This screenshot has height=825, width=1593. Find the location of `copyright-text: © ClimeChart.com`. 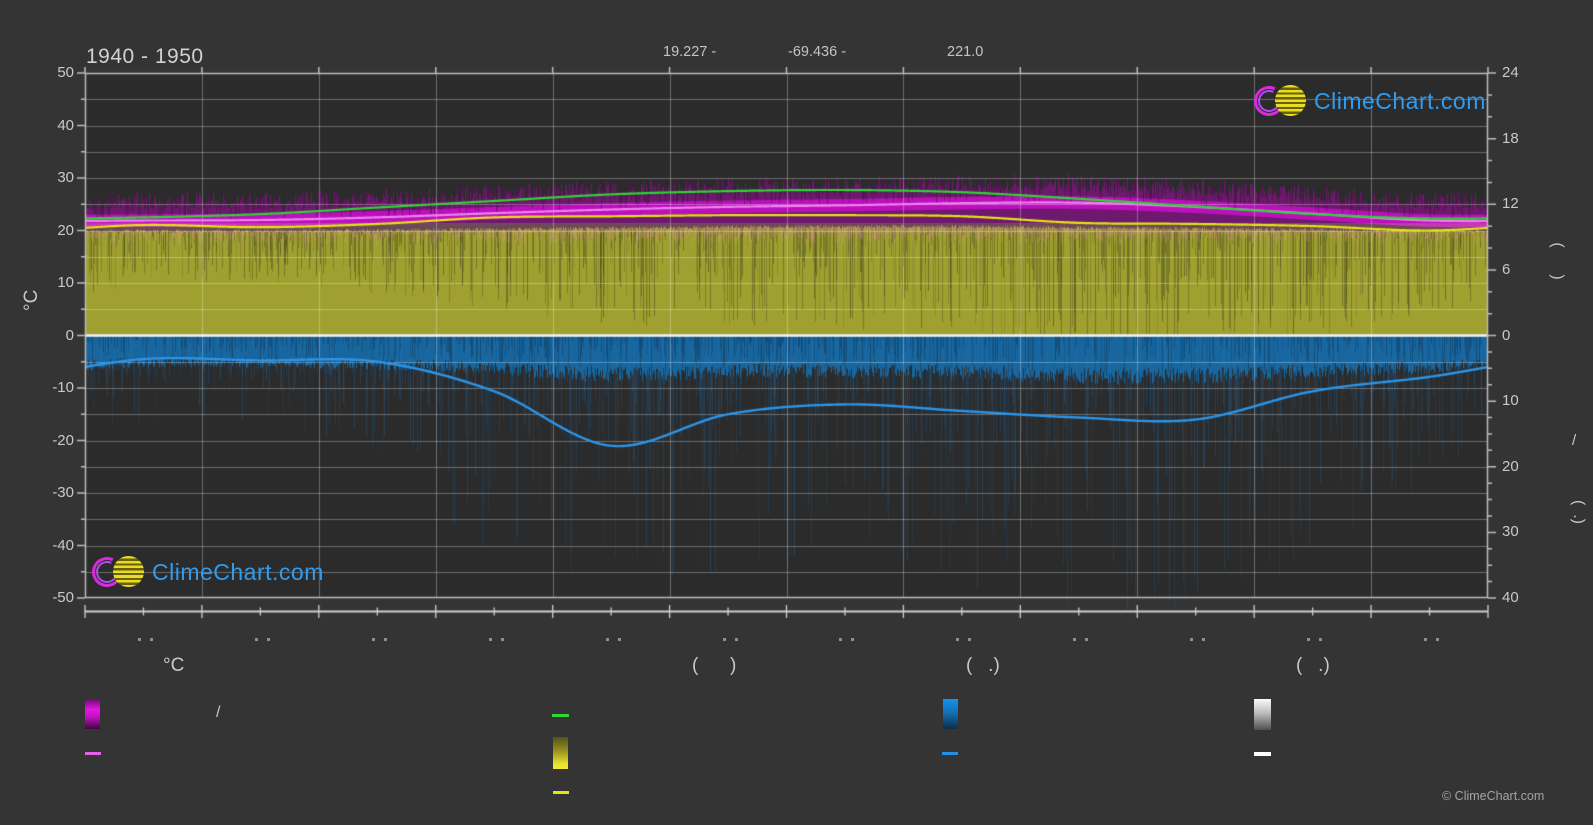

copyright-text: © ClimeChart.com is located at coordinates (1493, 796).